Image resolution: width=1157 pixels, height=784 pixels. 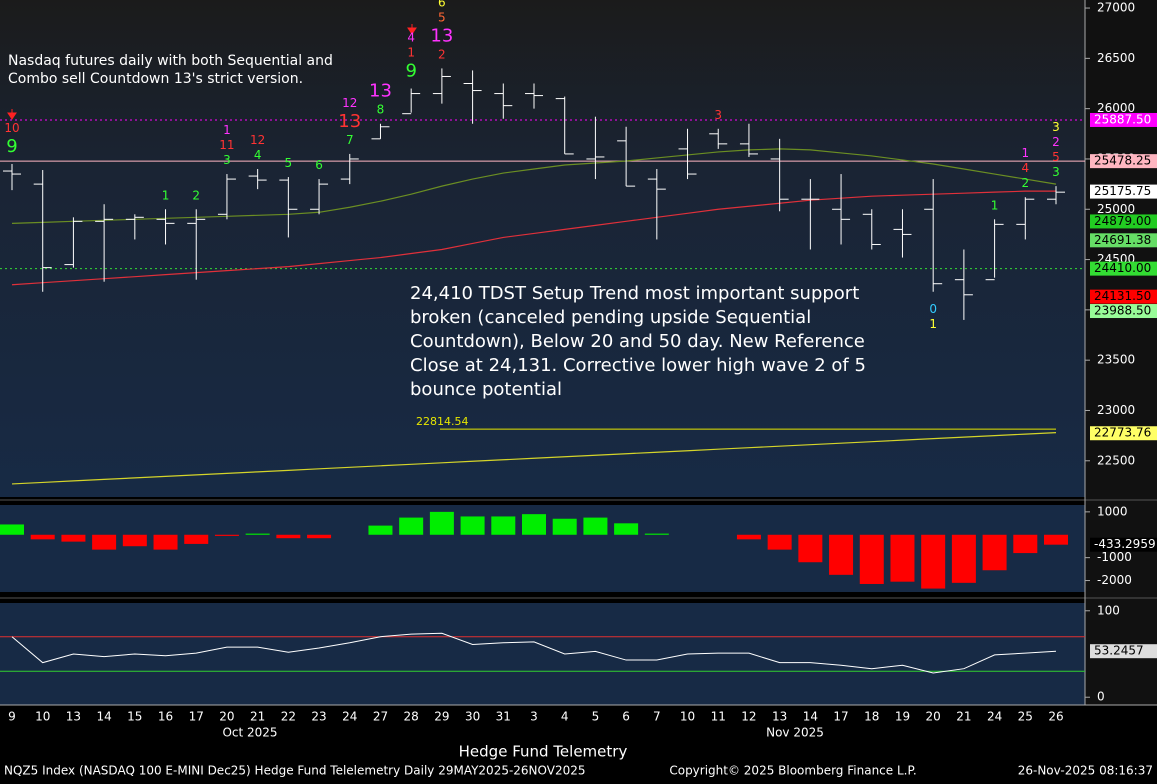 I want to click on price-tag-label: 25478.25, so click(x=1122, y=161).